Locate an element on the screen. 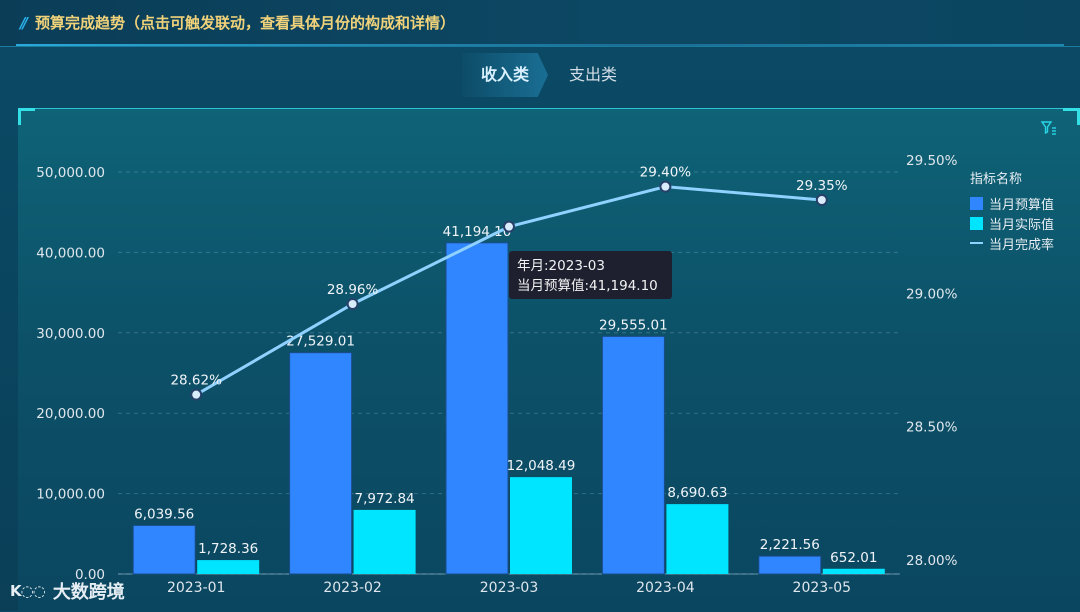 Image resolution: width=1080 pixels, height=612 pixels. data-label-actual: 7,972.84 is located at coordinates (385, 499).